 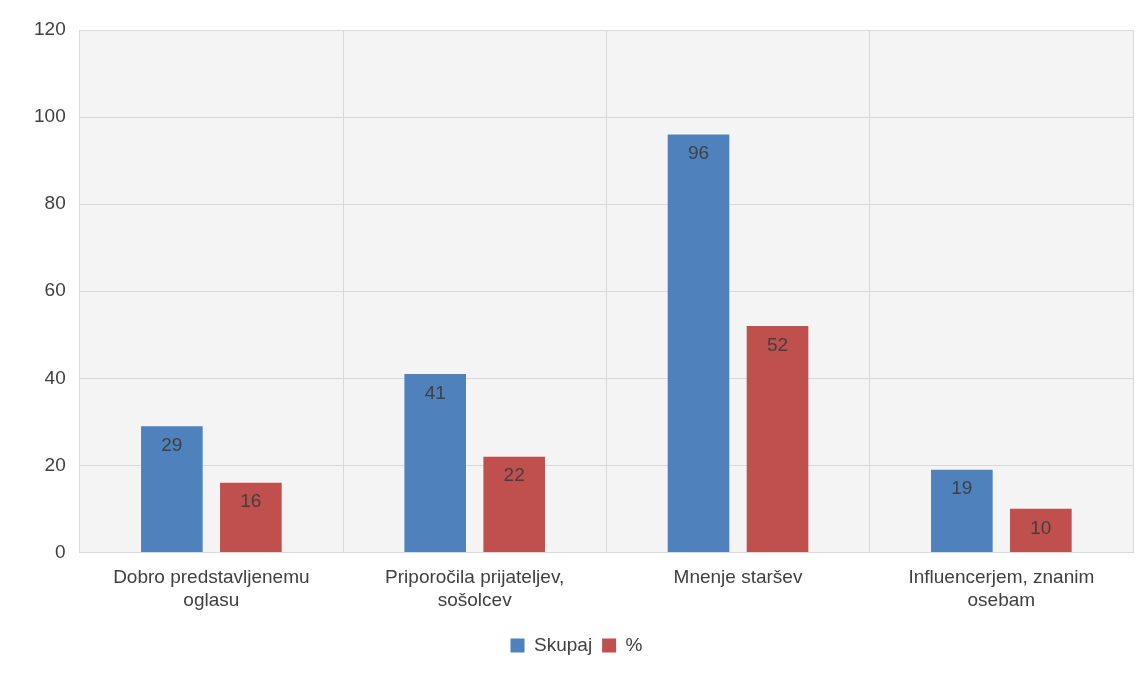 What do you see at coordinates (1001, 588) in the screenshot?
I see `x-tick-label: Influencerjem, znanim osebam` at bounding box center [1001, 588].